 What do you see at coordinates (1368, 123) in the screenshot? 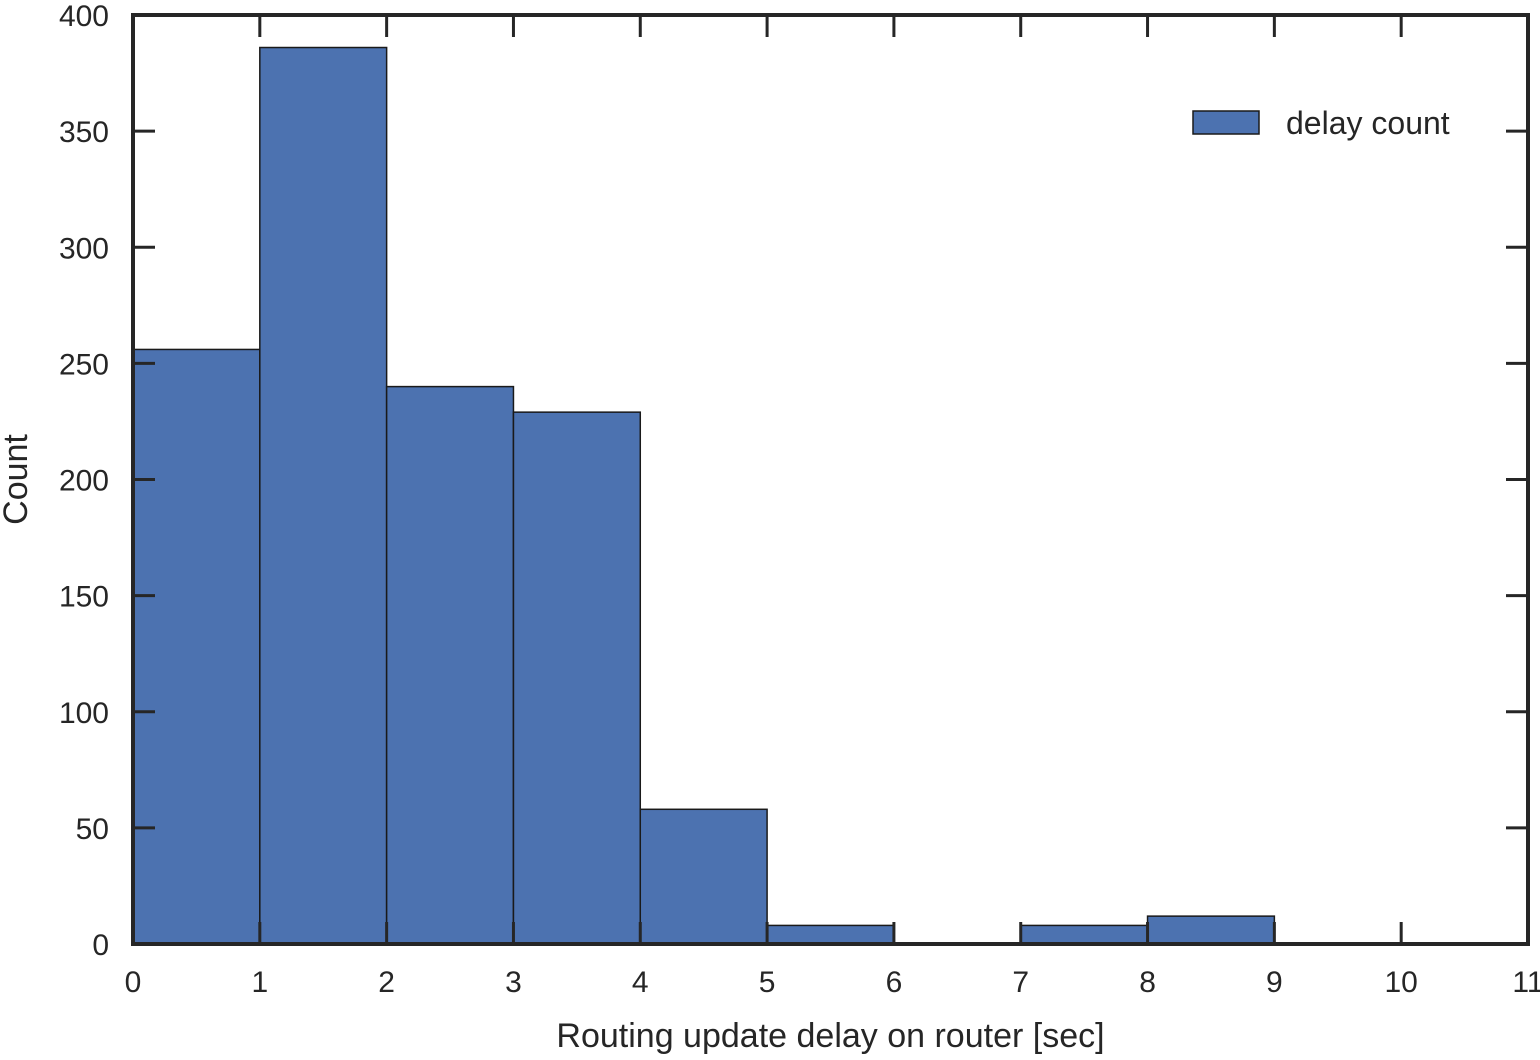
I see `legend-label: delay count` at bounding box center [1368, 123].